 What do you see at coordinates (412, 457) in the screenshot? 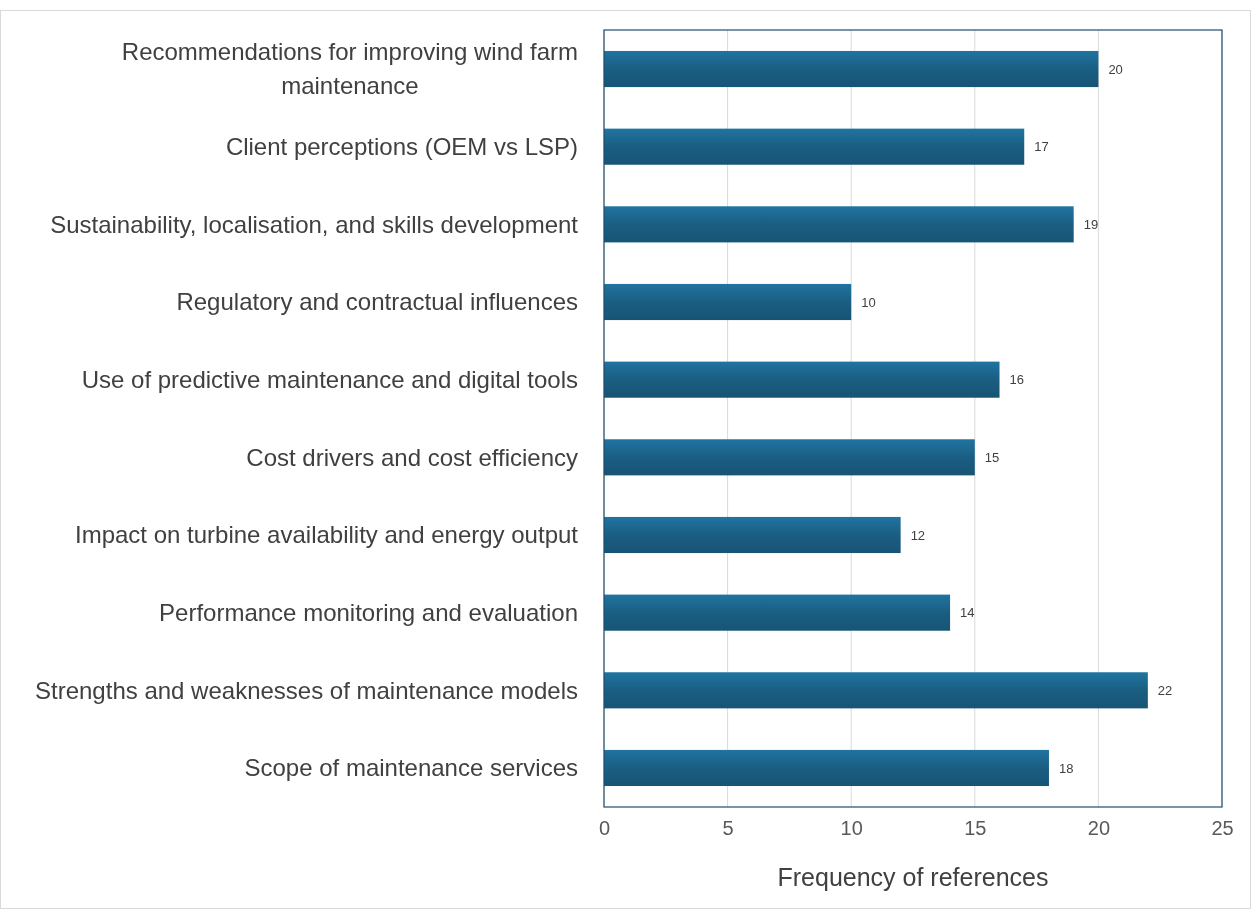
I see `y-tick-label: Cost drivers and cost efficiency` at bounding box center [412, 457].